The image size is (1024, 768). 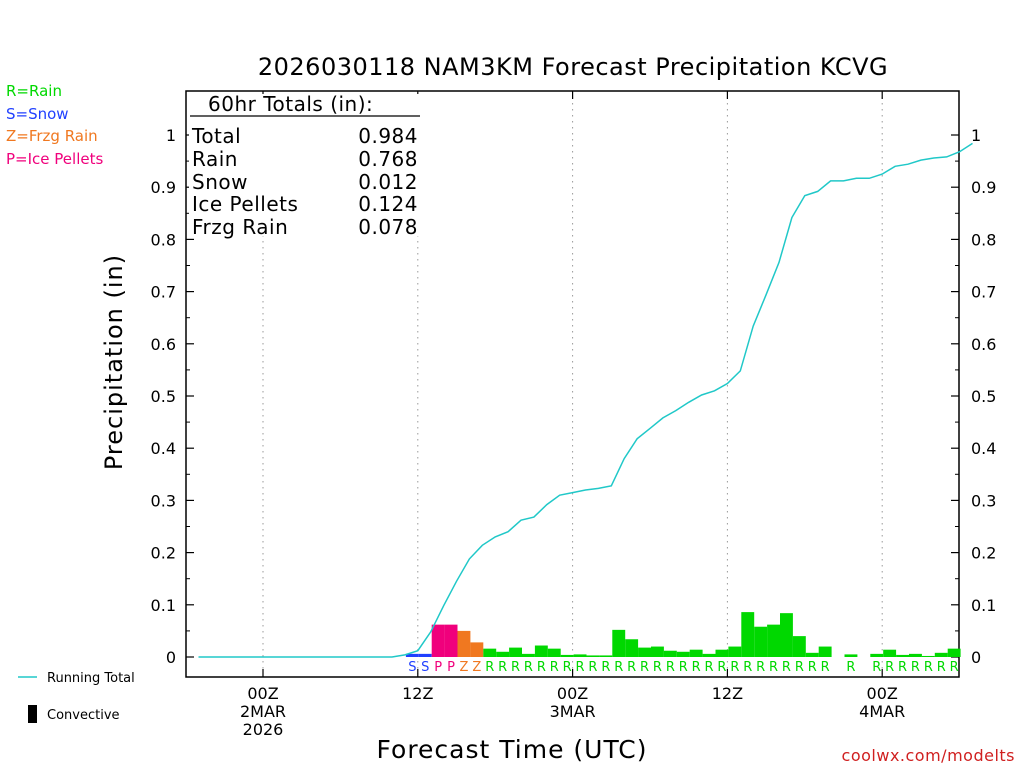 What do you see at coordinates (172, 396) in the screenshot?
I see `y-axis-left: 0 0.1 0.2 0.3 0.4 0.5 0.6 0.7 0.8 0.9 1` at bounding box center [172, 396].